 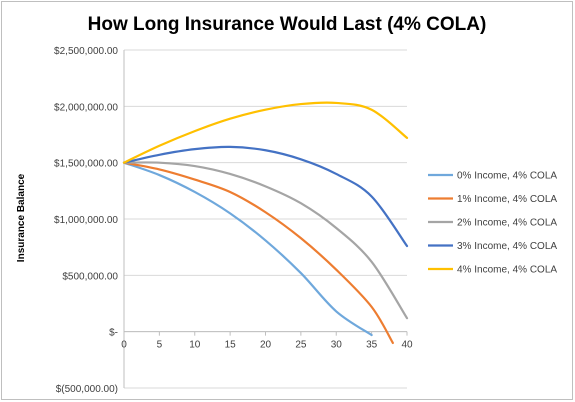 What do you see at coordinates (86, 164) in the screenshot?
I see `y-tick-label: $1,500,000.00` at bounding box center [86, 164].